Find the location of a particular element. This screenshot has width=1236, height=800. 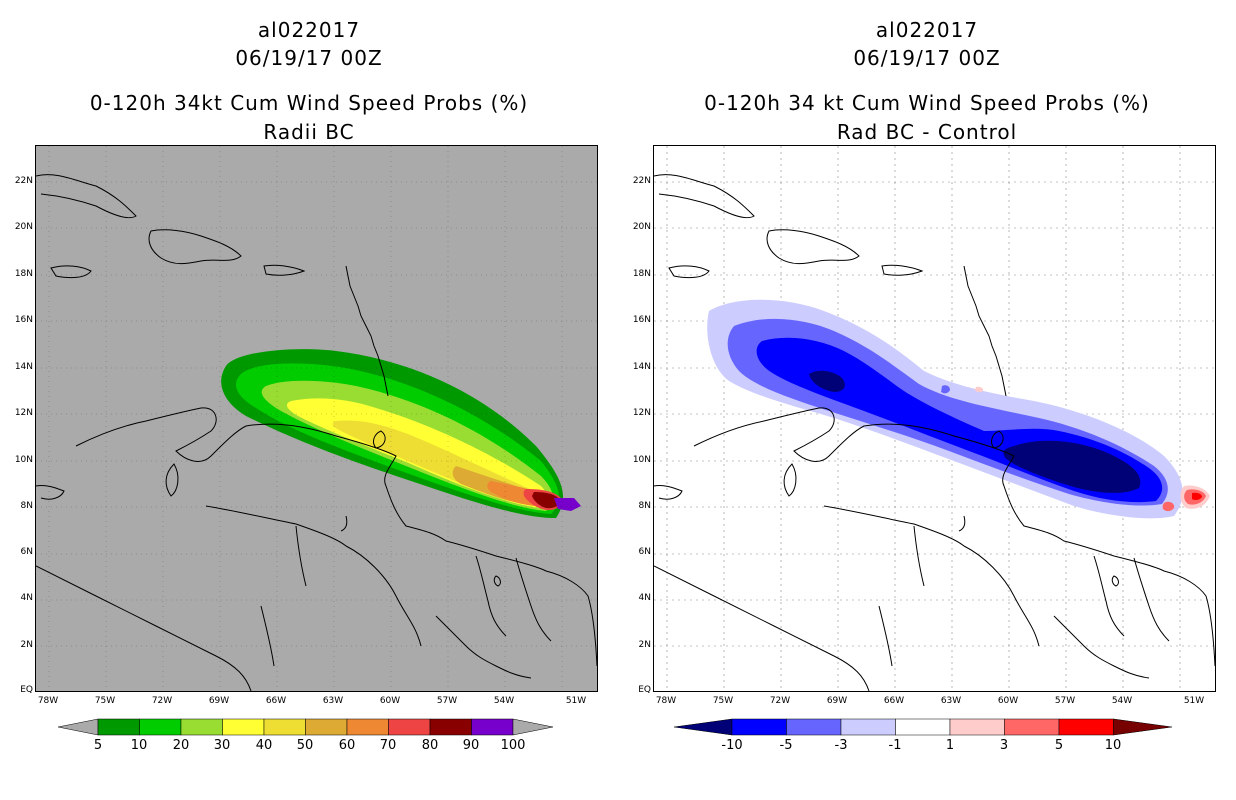

right-lon-66w: 66W is located at coordinates (894, 701).